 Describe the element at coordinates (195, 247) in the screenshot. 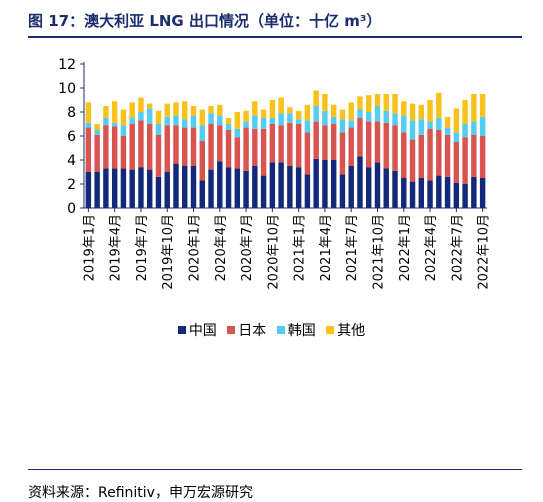

I see `x-tick-label-4: 2020年1月` at that location.